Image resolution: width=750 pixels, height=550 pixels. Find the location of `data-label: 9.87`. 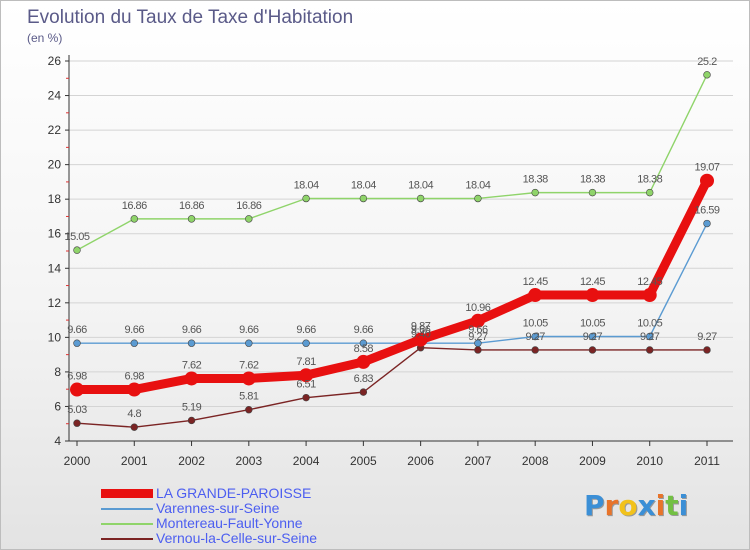

data-label: 9.87 is located at coordinates (421, 327).